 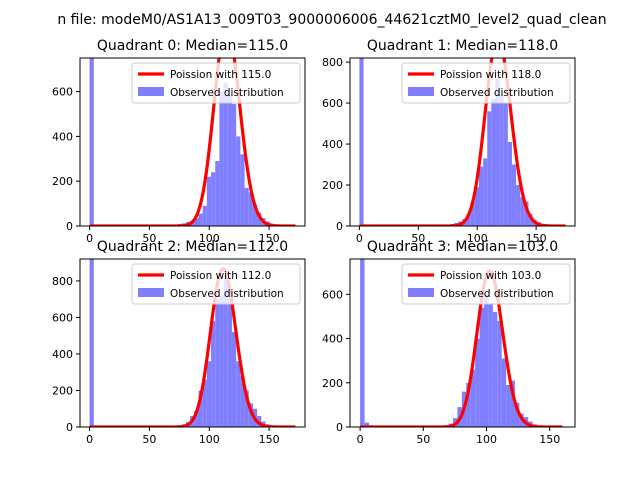 I want to click on legend: Poission with 118.0 Observed distribution, so click(x=486, y=83).